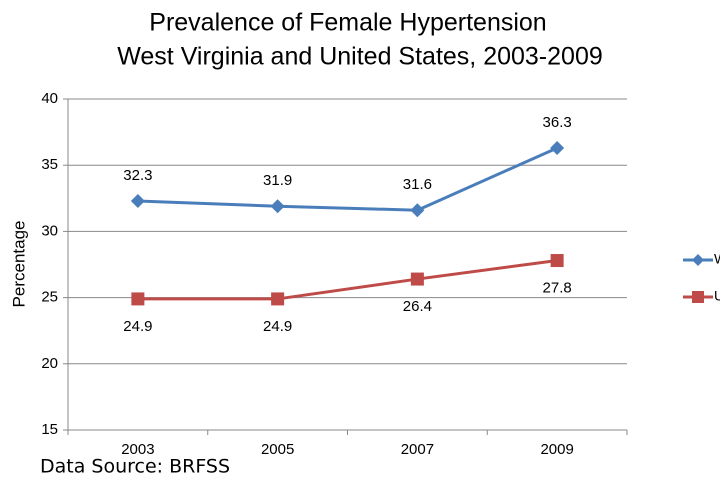  I want to click on chart-title: Prevalence of Female Hypertension, so click(347, 23).